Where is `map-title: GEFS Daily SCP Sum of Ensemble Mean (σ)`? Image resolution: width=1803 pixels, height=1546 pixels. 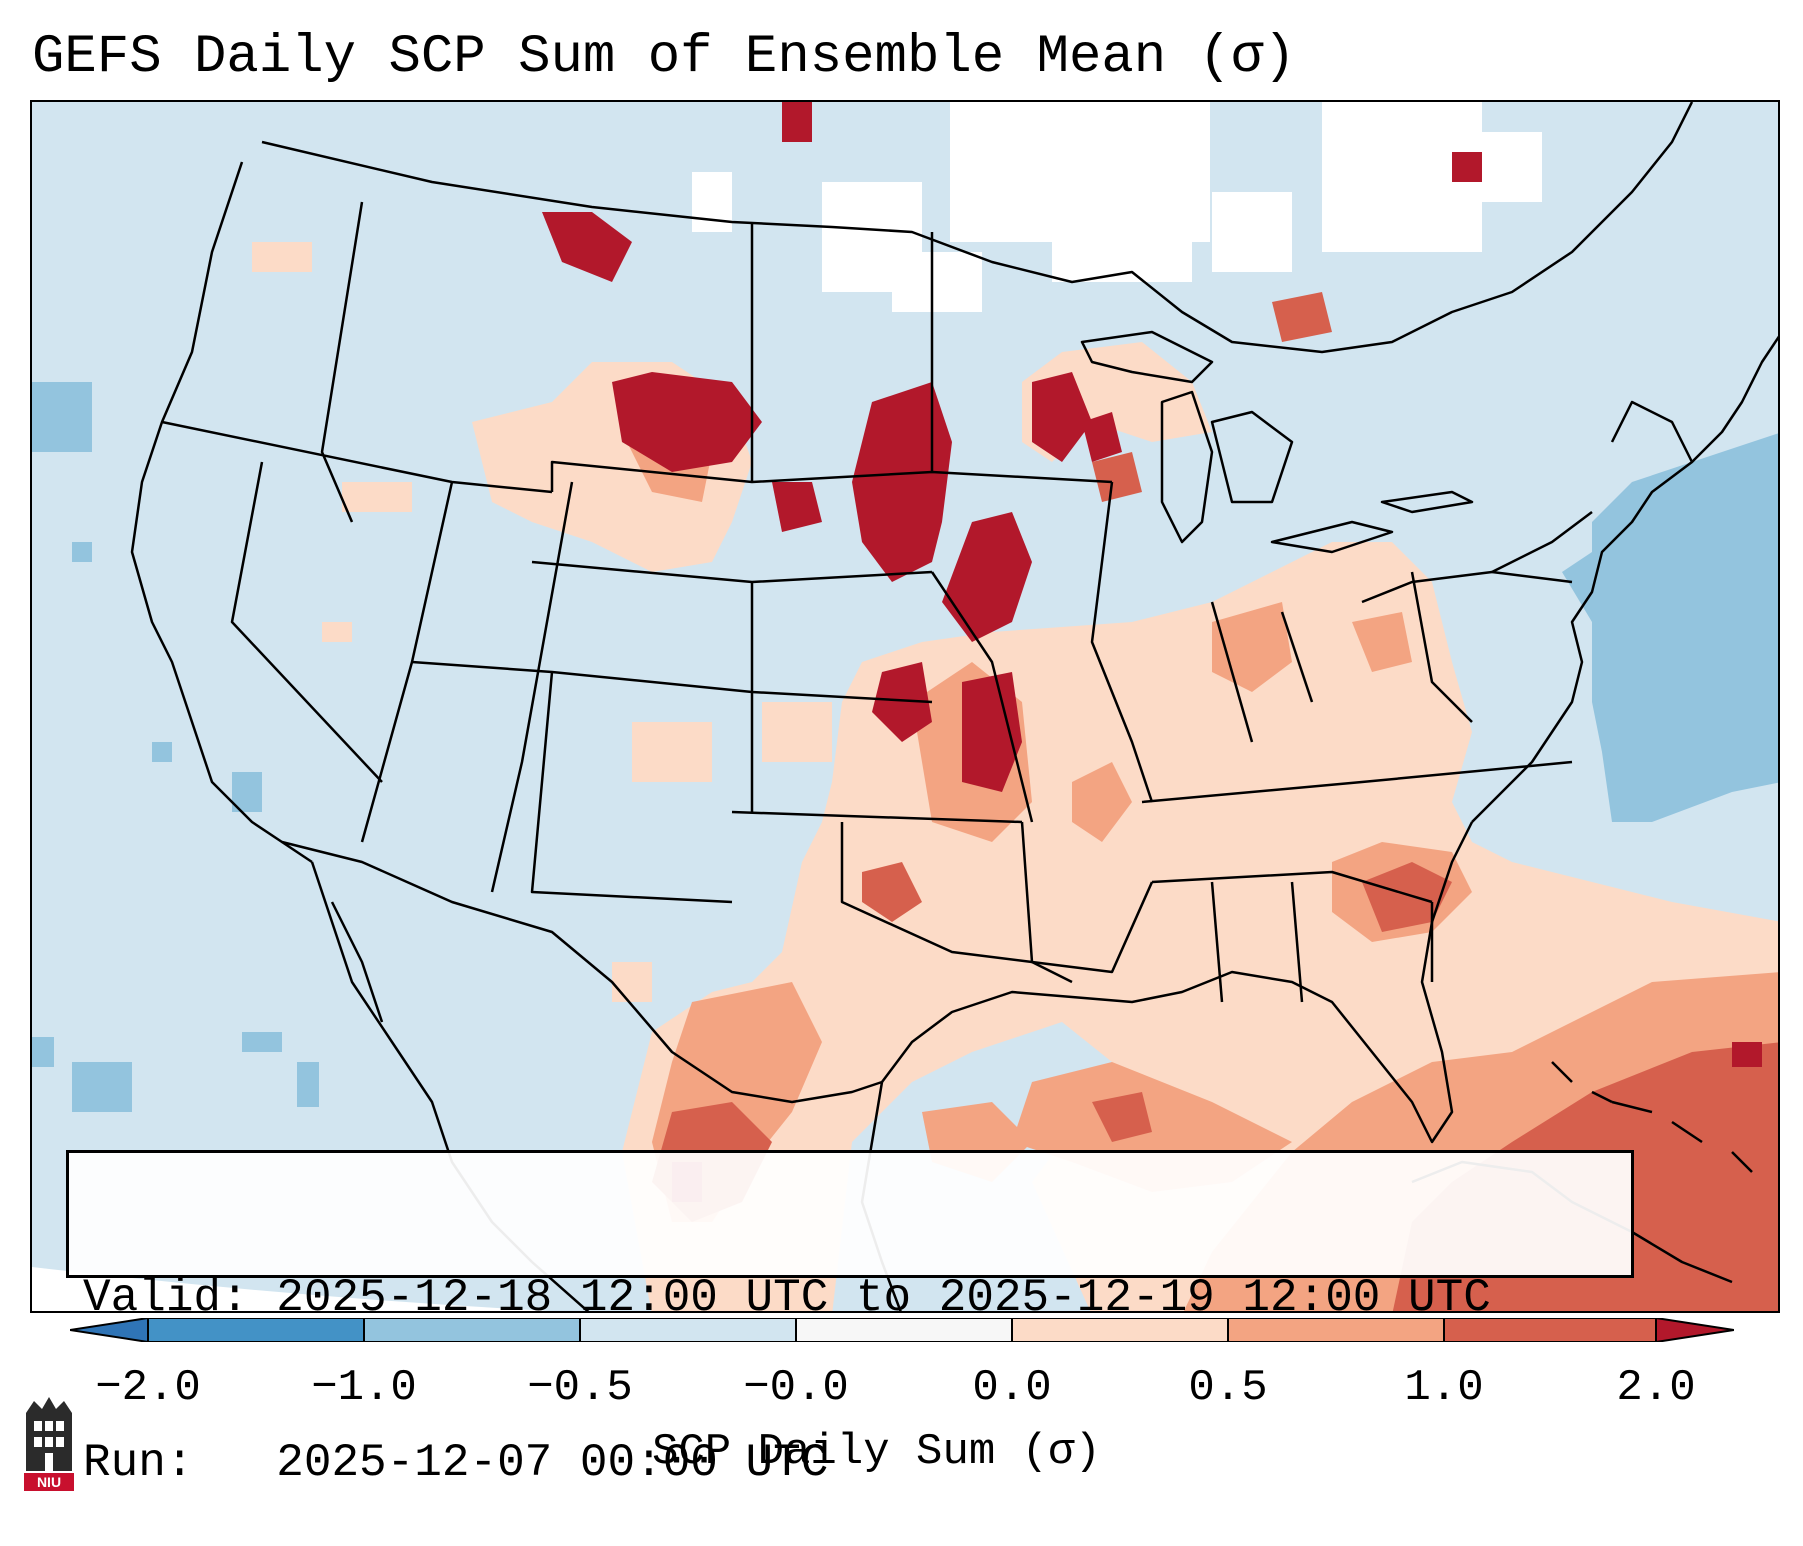
map-title: GEFS Daily SCP Sum of Ensemble Mean (σ) is located at coordinates (664, 57).